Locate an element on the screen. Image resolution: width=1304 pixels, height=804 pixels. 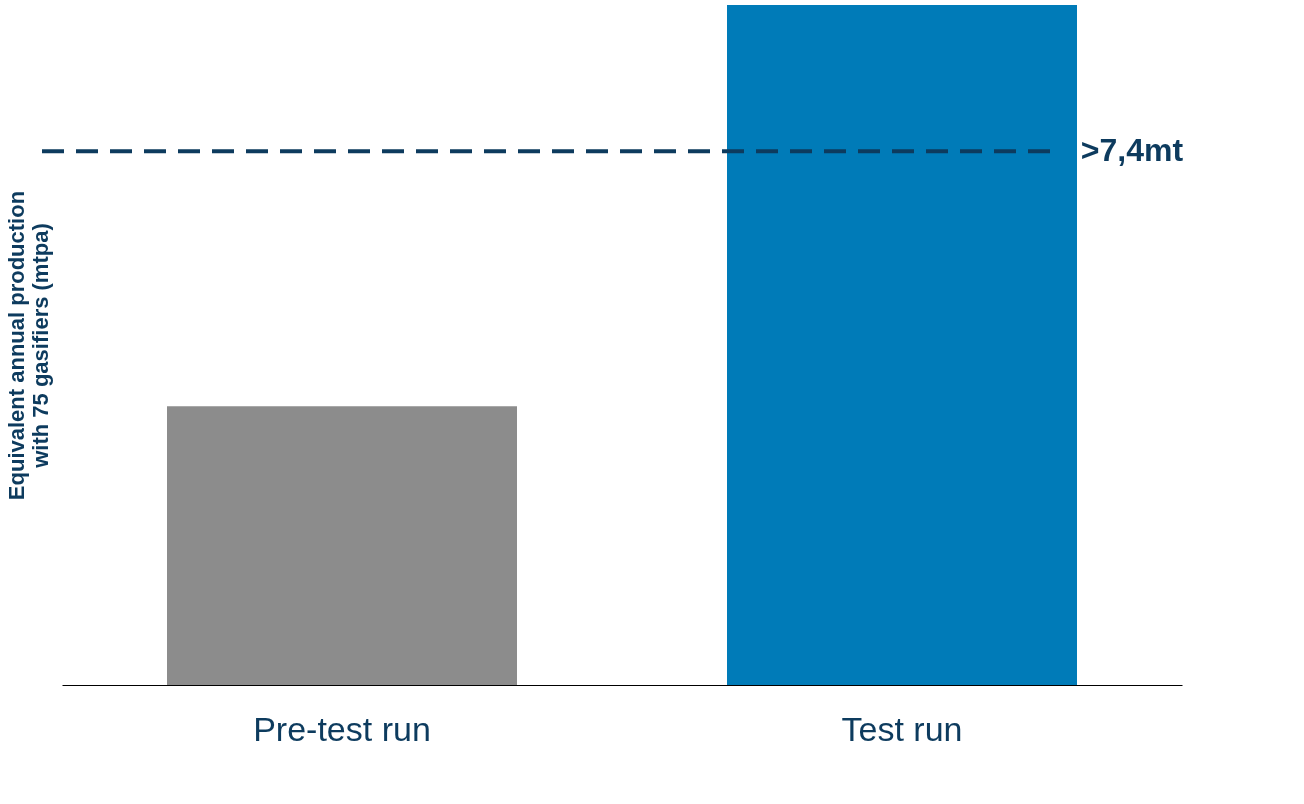
y-axis-title: Equivalent annual production with 75 gasifiers (mtpa) is located at coordinates (28, 345).